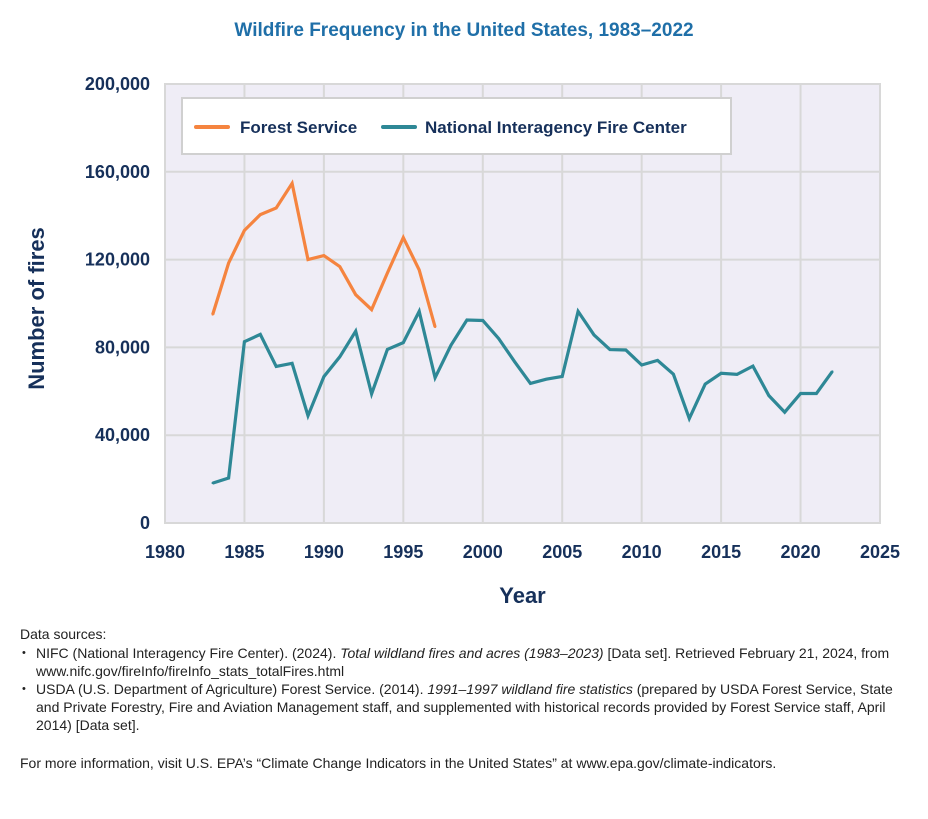 This screenshot has height=819, width=928. Describe the element at coordinates (324, 552) in the screenshot. I see `x-tick-label: 1990` at that location.